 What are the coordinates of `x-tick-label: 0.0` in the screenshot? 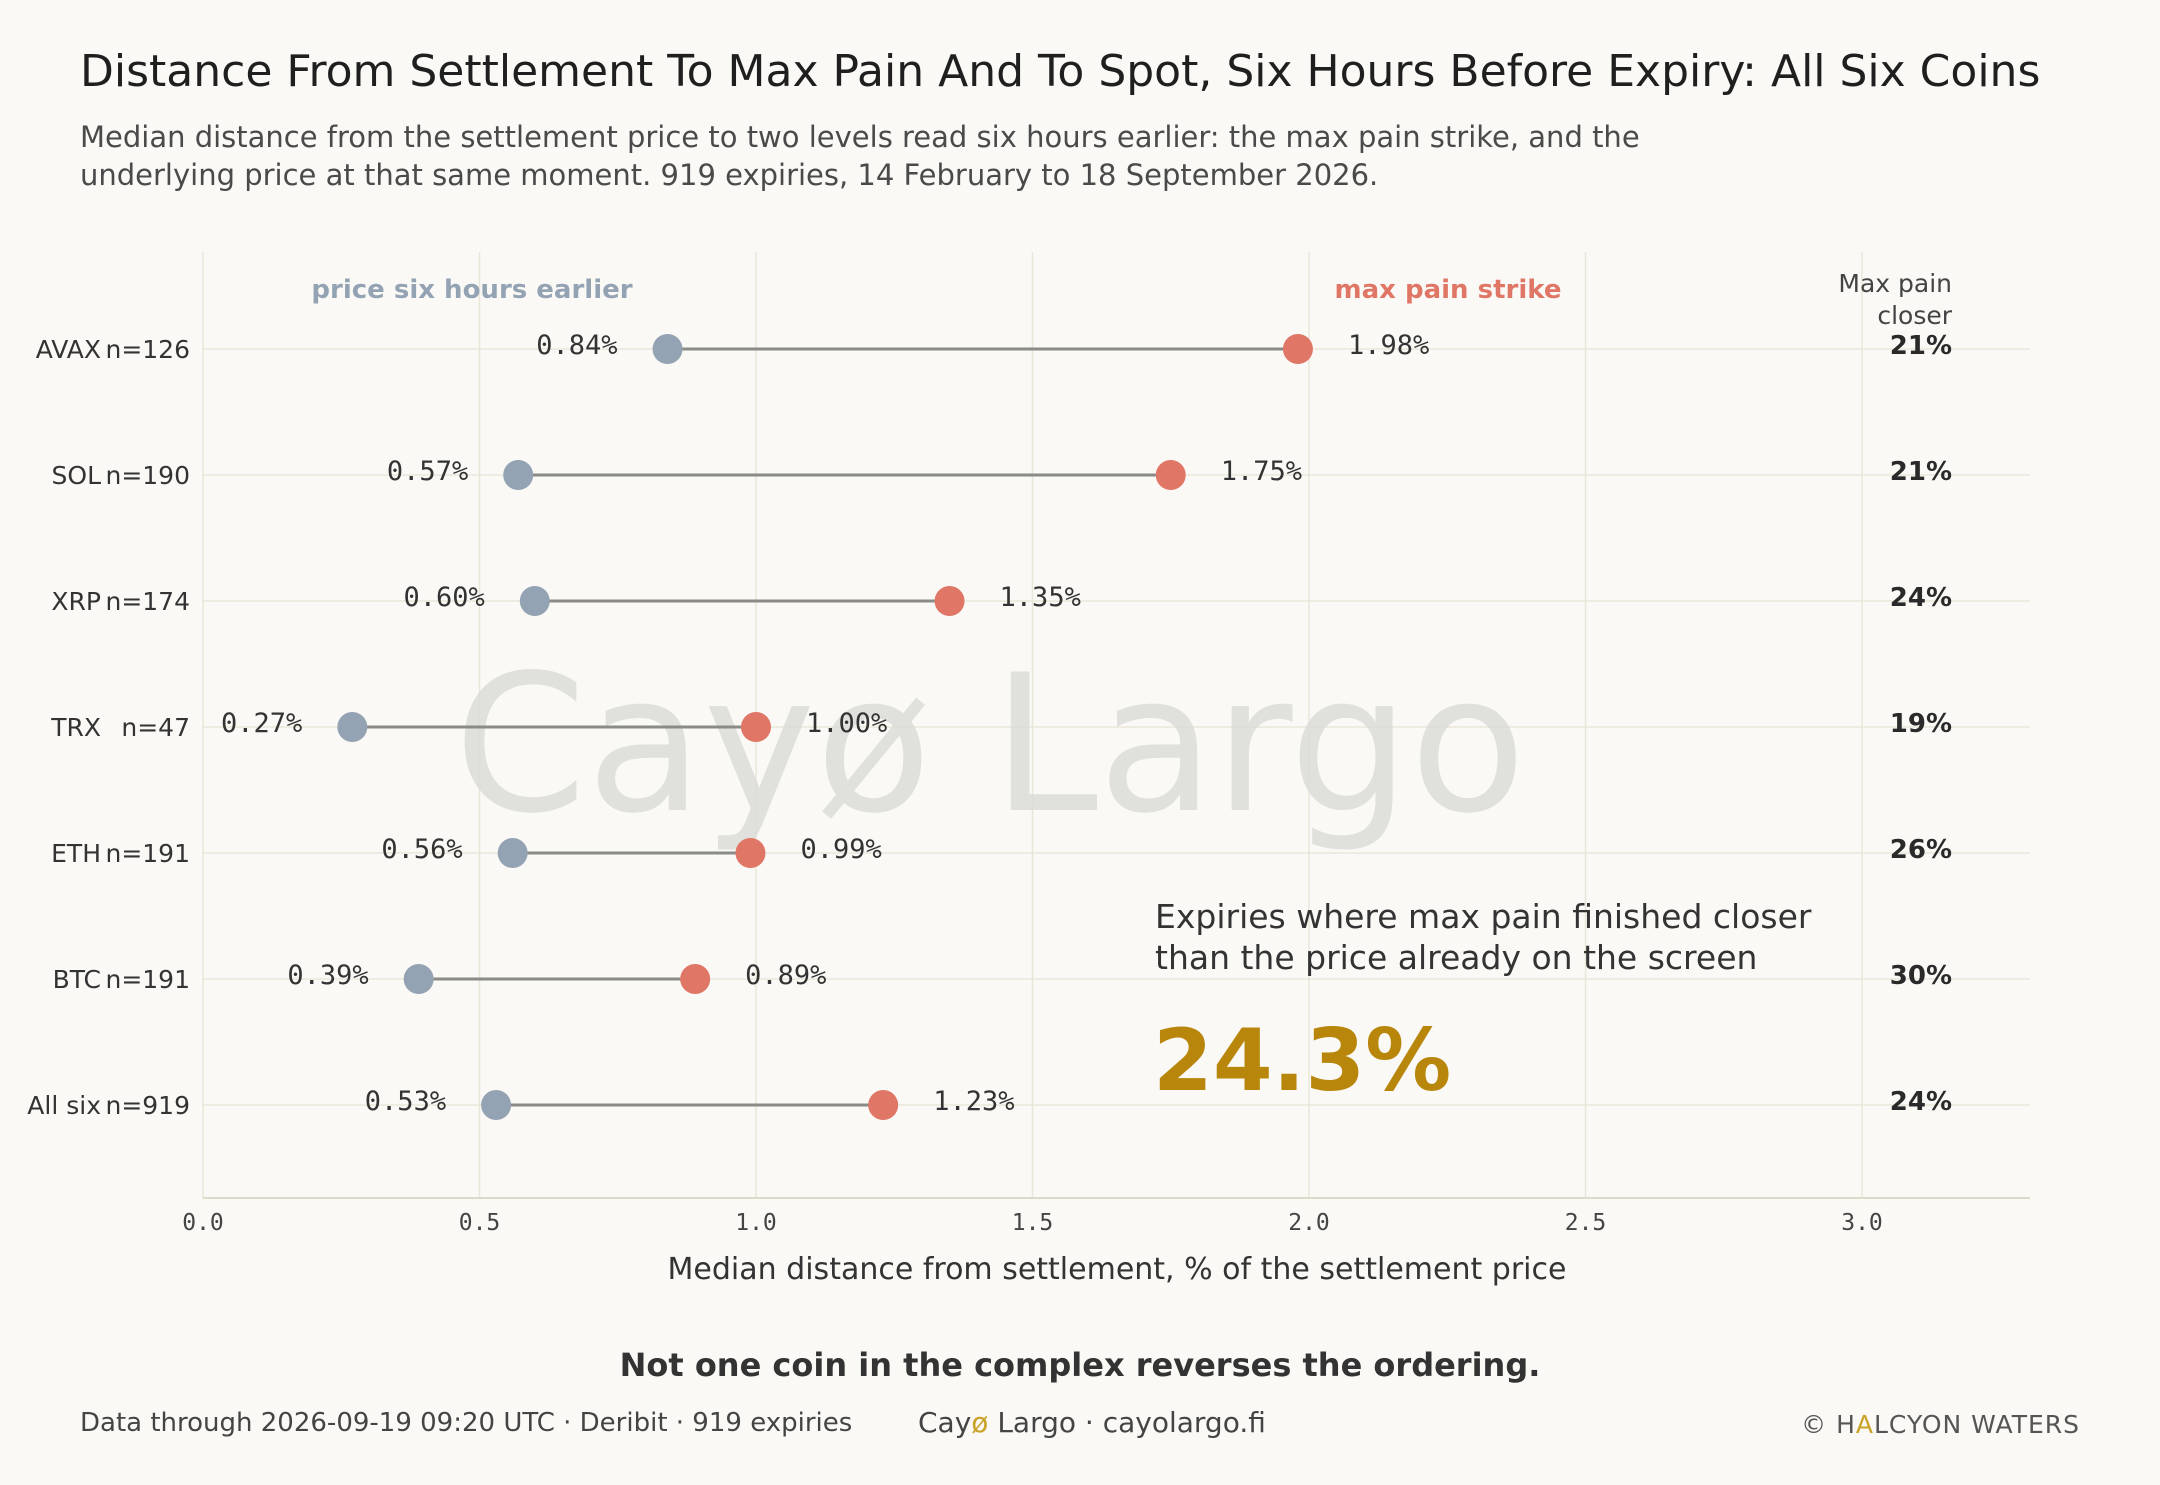 It's located at (203, 1223).